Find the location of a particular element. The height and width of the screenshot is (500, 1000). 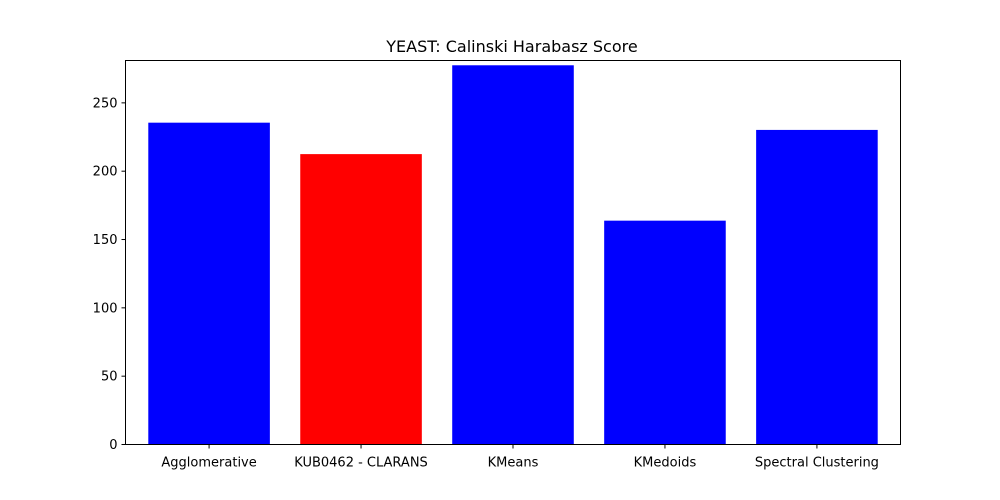

chart-title: YEAST: Calinski Harabasz Score is located at coordinates (511, 46).